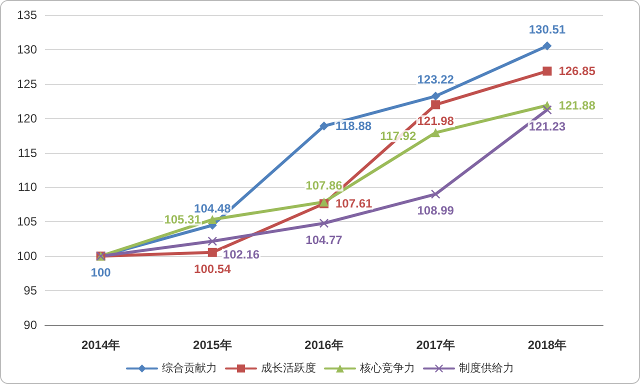  I want to click on y-tick-label: 115, so click(28, 153).